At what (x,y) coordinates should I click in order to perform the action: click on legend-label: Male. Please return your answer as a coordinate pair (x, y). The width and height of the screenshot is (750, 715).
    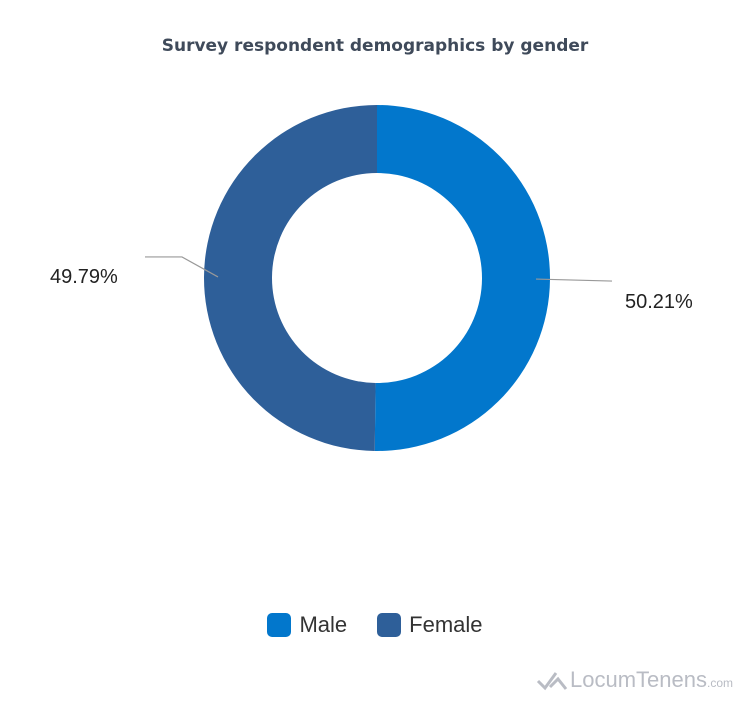
    Looking at the image, I should click on (323, 624).